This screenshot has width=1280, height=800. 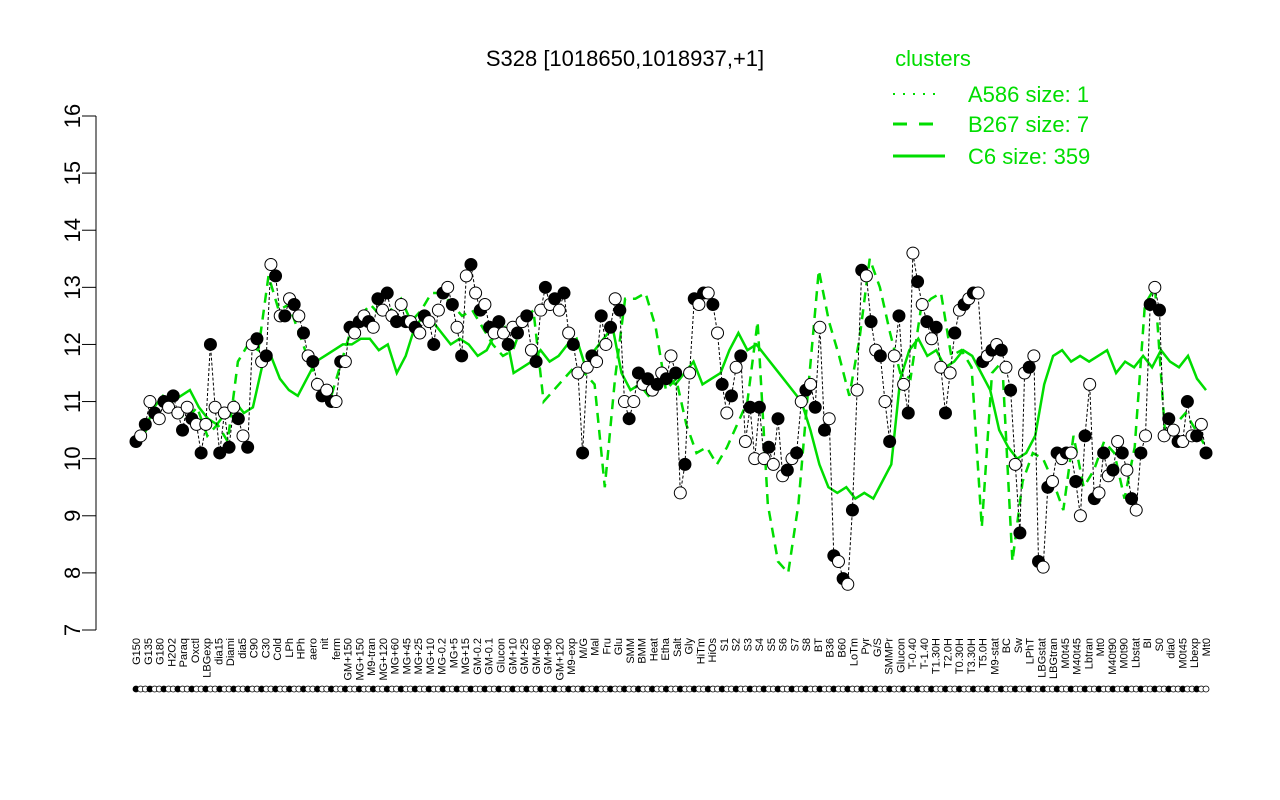 What do you see at coordinates (1089, 653) in the screenshot?
I see `x-tick-label-81: Lbtran` at bounding box center [1089, 653].